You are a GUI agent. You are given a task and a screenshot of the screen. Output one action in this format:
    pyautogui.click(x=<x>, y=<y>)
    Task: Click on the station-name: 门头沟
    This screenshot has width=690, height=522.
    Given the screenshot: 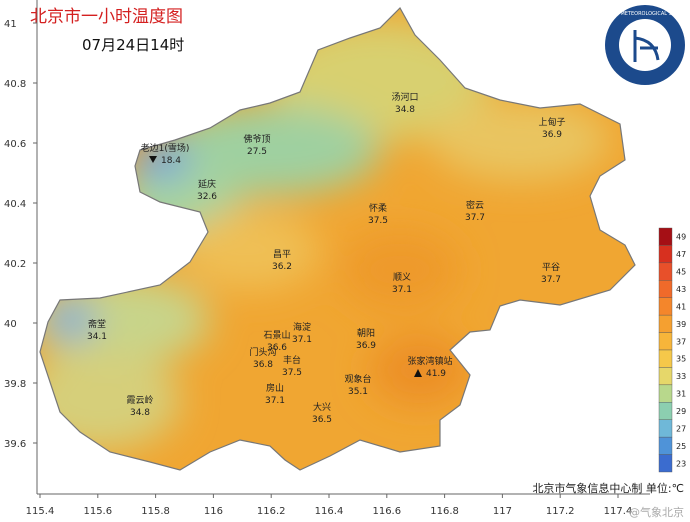 What is the action you would take?
    pyautogui.click(x=262, y=352)
    